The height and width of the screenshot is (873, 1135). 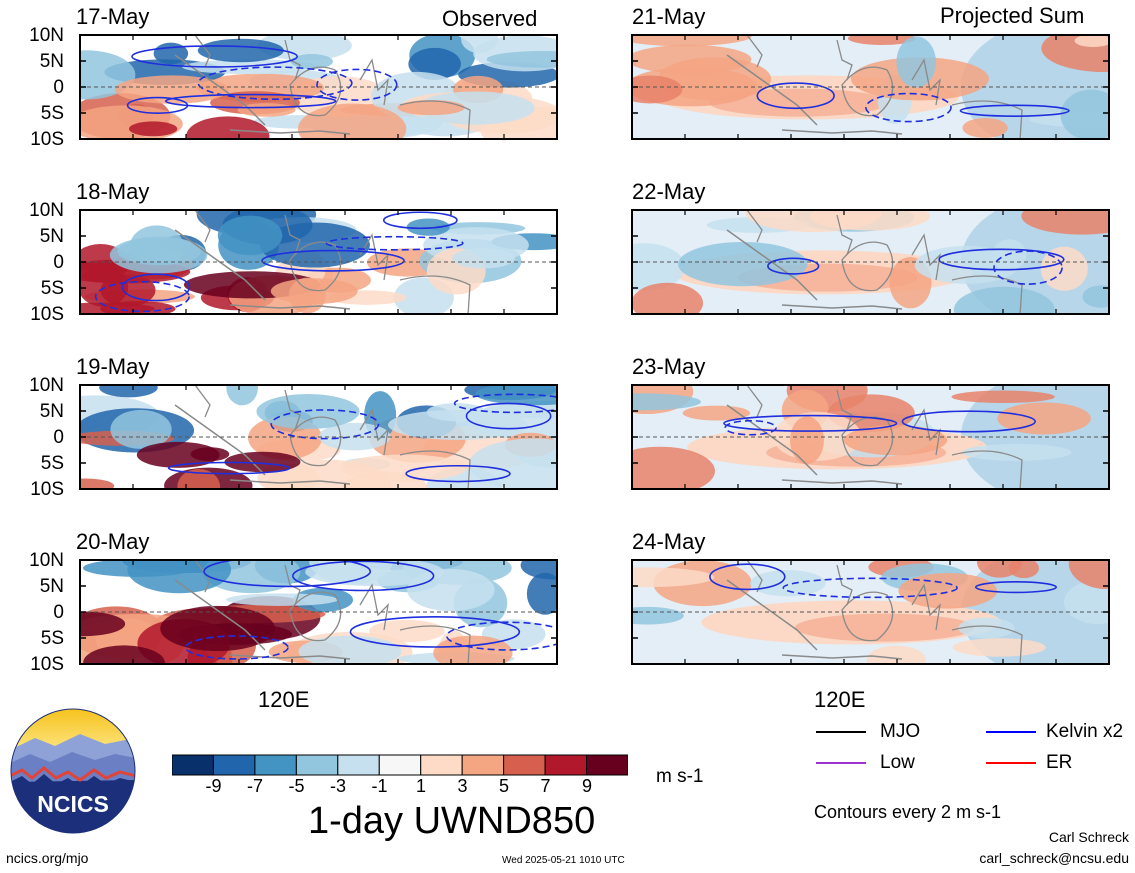 I want to click on footer-url: ncics.org/mjo, so click(x=47, y=858).